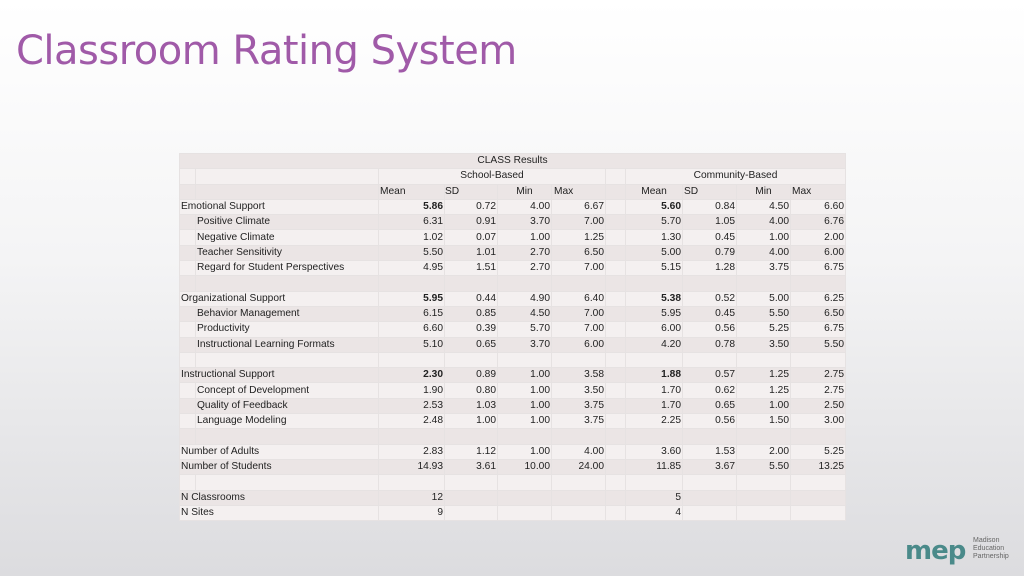 Image resolution: width=1024 pixels, height=576 pixels. What do you see at coordinates (471, 298) in the screenshot?
I see `school-value: 0.44` at bounding box center [471, 298].